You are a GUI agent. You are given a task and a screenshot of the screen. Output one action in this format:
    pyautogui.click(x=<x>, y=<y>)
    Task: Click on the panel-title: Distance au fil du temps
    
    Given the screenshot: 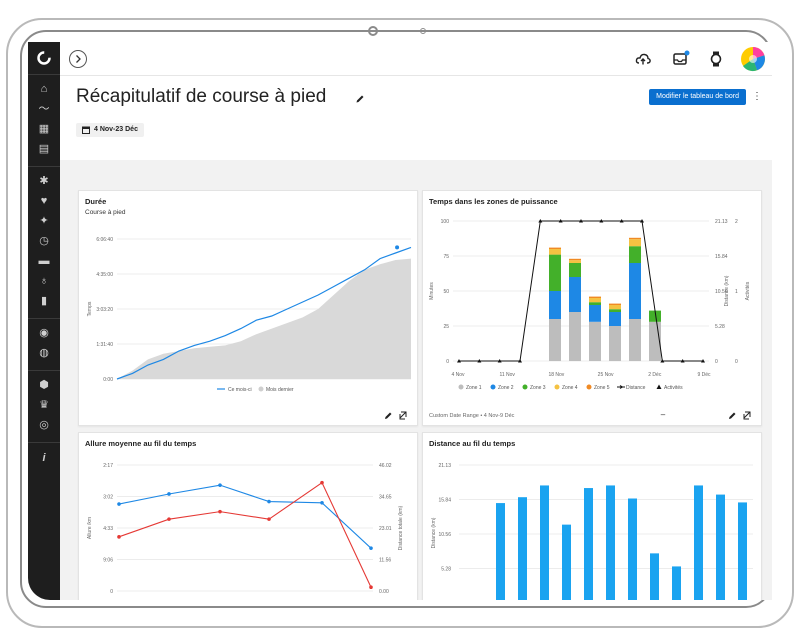 What is the action you would take?
    pyautogui.click(x=472, y=443)
    